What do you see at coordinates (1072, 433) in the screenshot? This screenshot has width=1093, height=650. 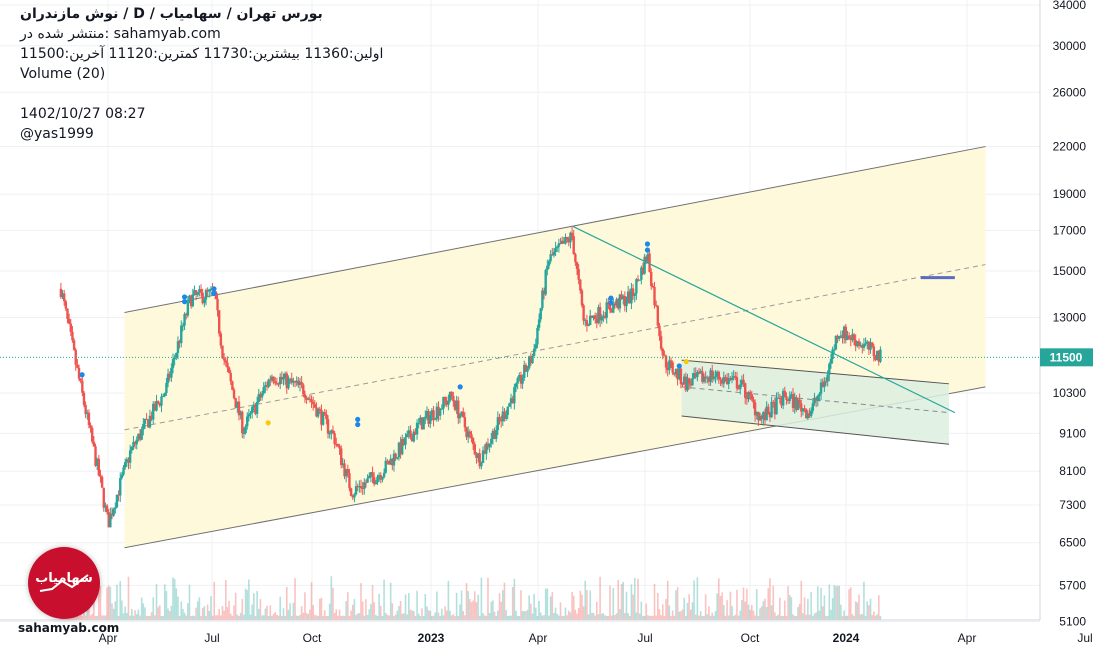 I see `y-tick-label: 9100` at bounding box center [1072, 433].